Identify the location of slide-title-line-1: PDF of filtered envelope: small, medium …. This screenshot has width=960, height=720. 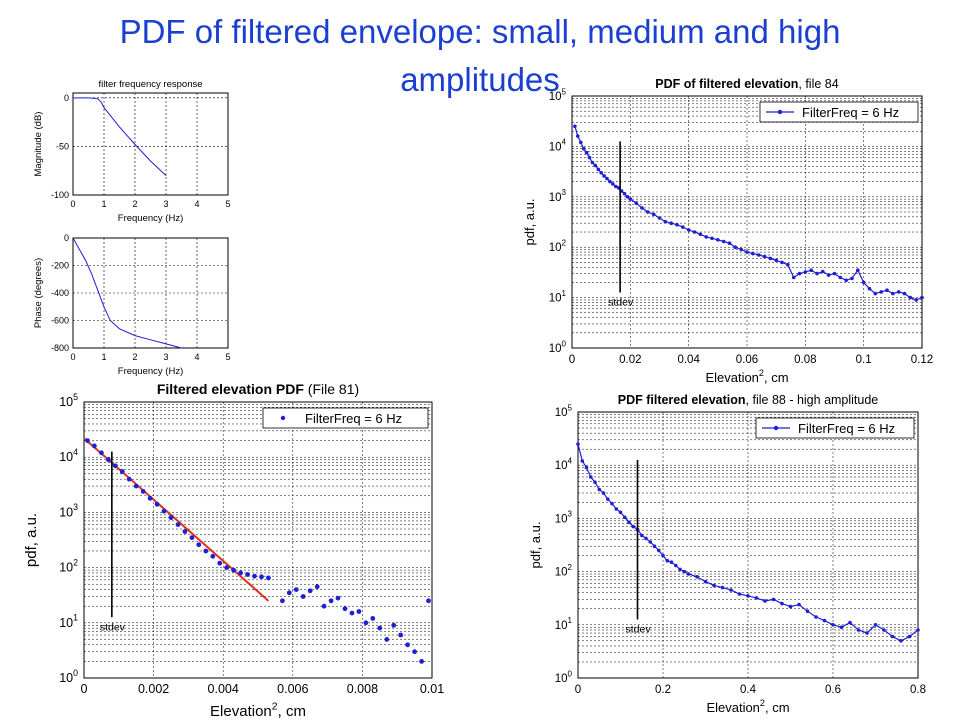
(480, 31).